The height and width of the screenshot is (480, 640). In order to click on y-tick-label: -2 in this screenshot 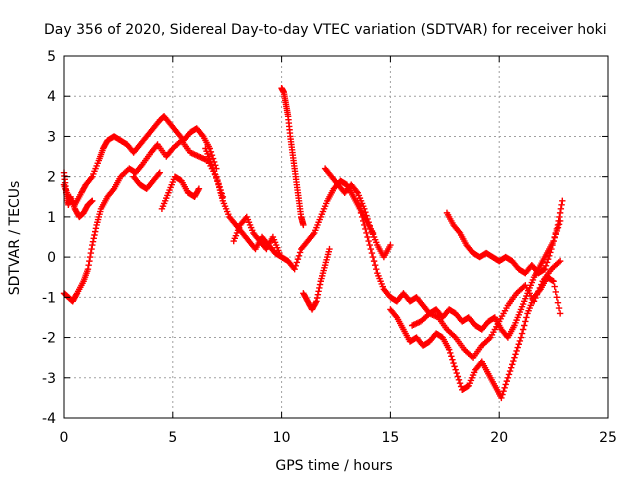, I will do `click(49, 339)`.